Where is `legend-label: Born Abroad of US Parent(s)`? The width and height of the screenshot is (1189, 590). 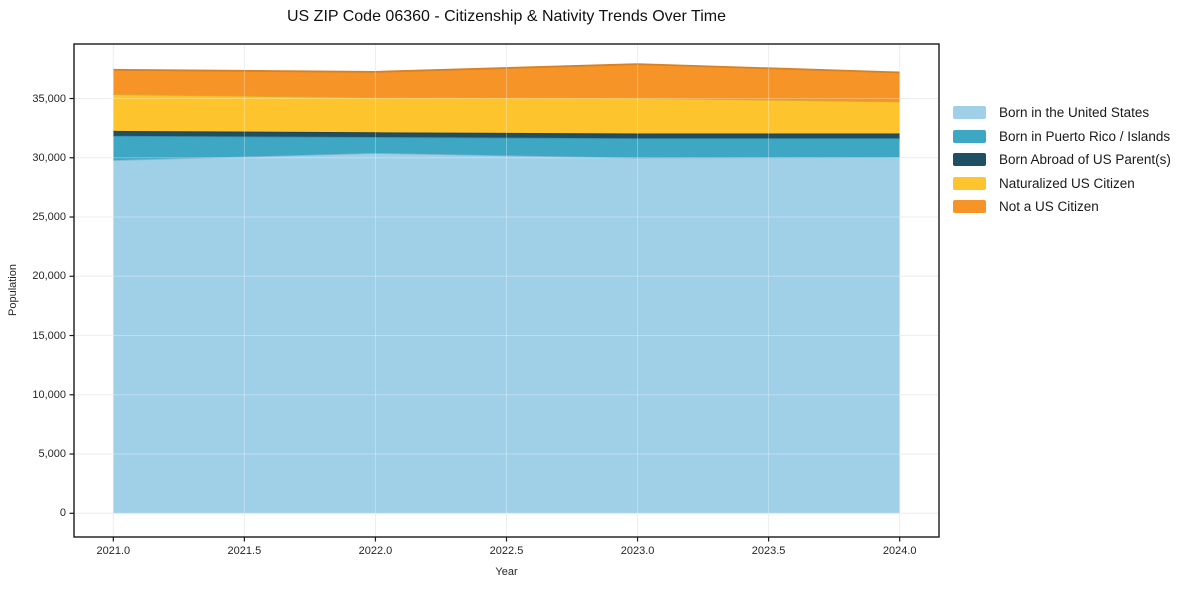 legend-label: Born Abroad of US Parent(s) is located at coordinates (1085, 160).